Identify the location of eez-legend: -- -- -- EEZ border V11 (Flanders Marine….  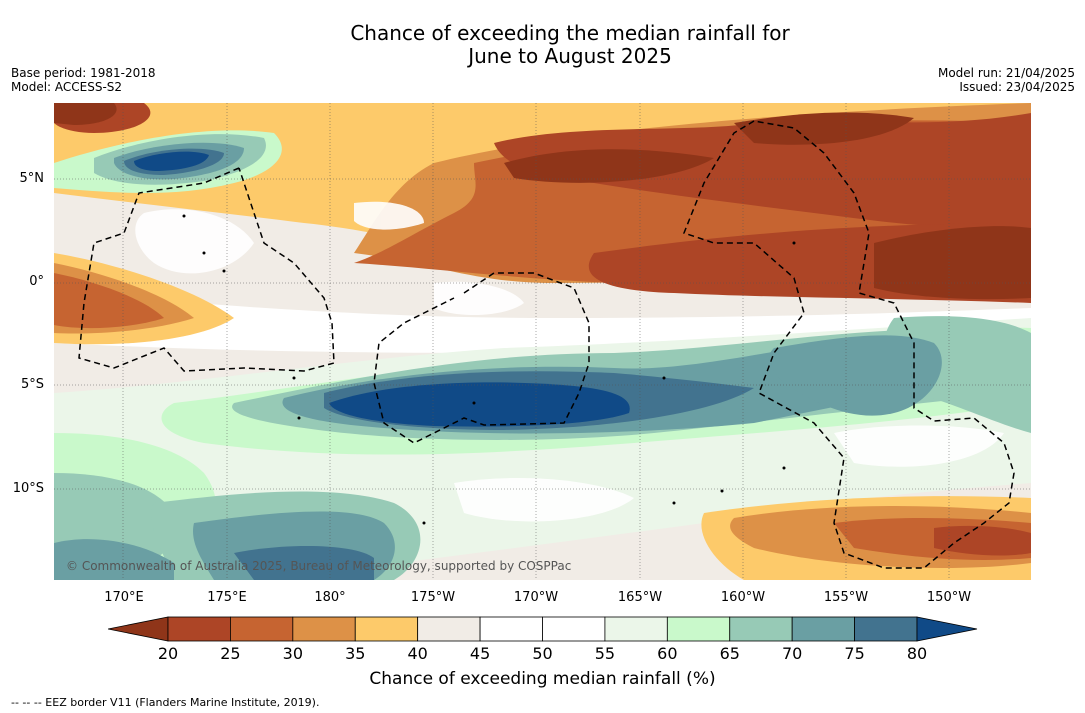
(165, 702).